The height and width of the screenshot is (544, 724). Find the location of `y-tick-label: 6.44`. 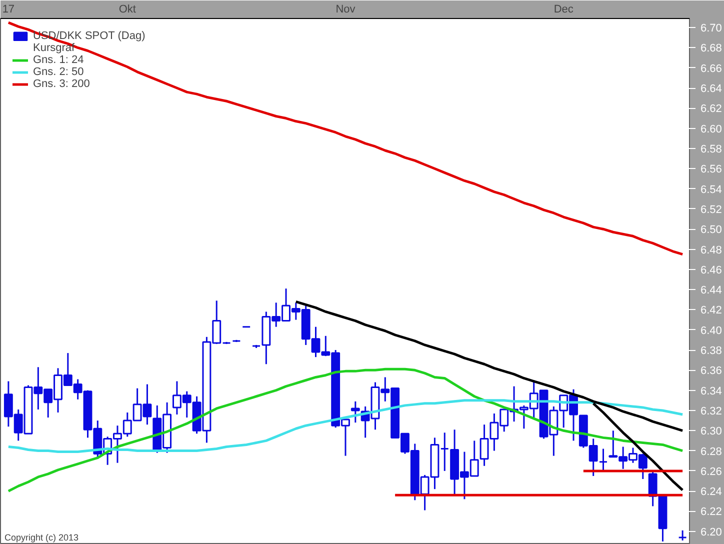

y-tick-label: 6.44 is located at coordinates (711, 290).